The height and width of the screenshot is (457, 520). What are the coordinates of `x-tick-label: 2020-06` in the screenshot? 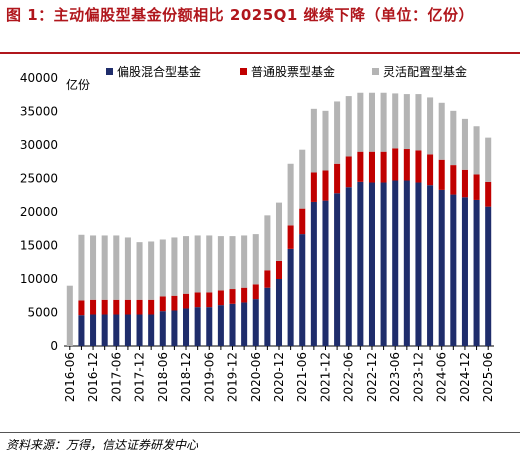 It's located at (256, 377).